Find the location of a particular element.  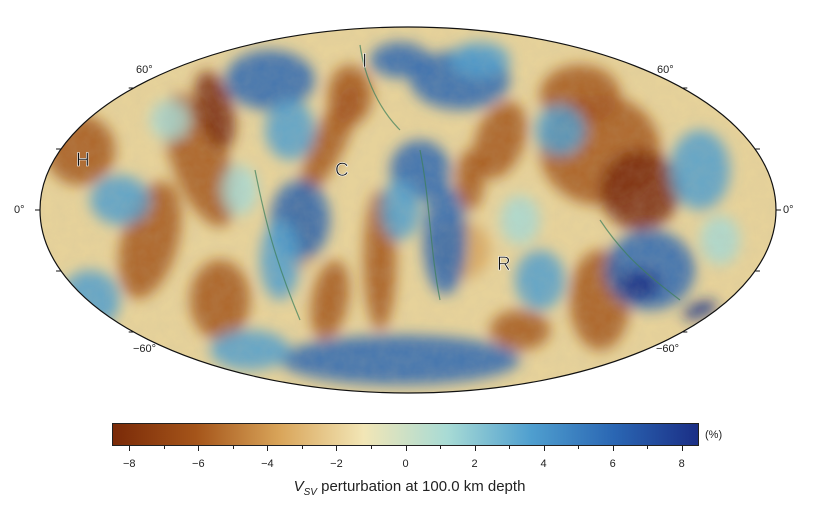

colorbar is located at coordinates (405, 434).